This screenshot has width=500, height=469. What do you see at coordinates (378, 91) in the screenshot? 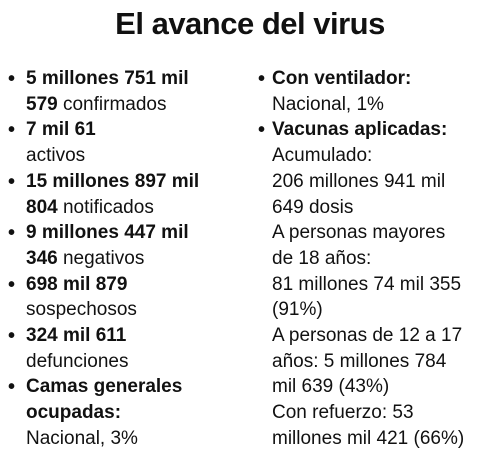
I see `stat-ventilator: • Con ventilador: Nacional, 1%` at bounding box center [378, 91].